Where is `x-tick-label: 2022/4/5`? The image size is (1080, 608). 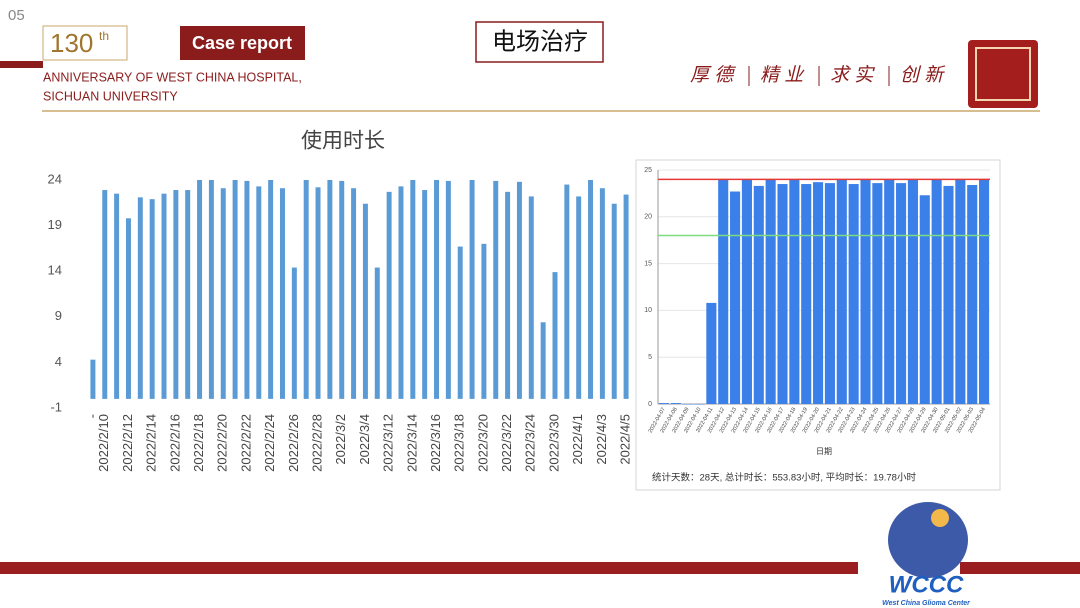
x-tick-label: 2022/4/5 is located at coordinates (625, 439).